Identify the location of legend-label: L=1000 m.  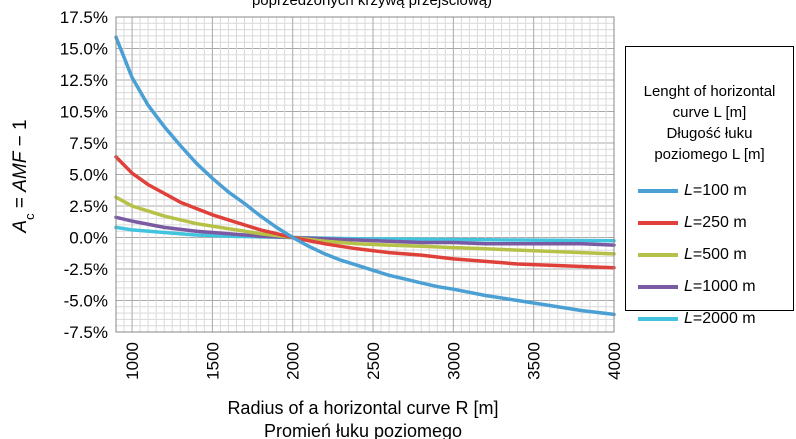
(720, 286).